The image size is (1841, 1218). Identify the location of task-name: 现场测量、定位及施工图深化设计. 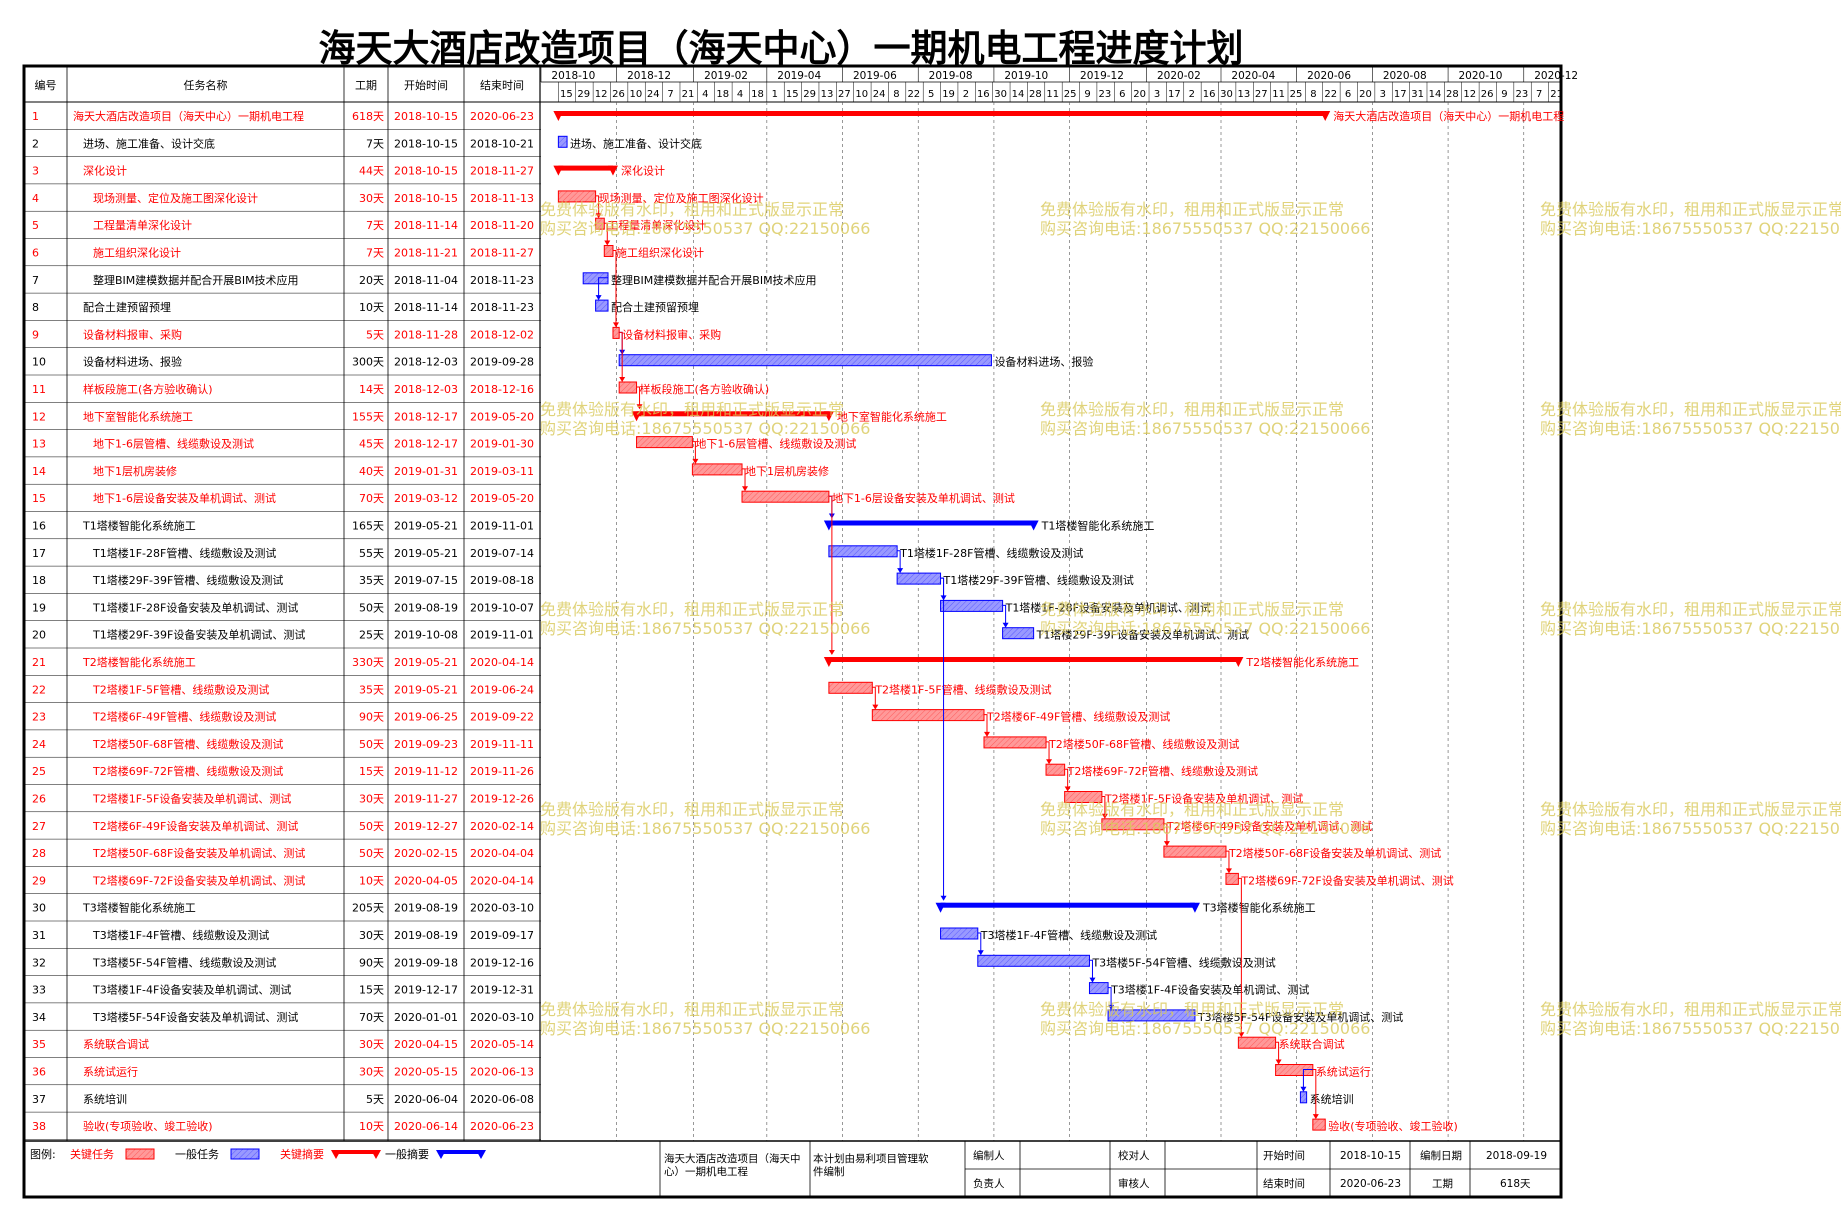
(175, 198).